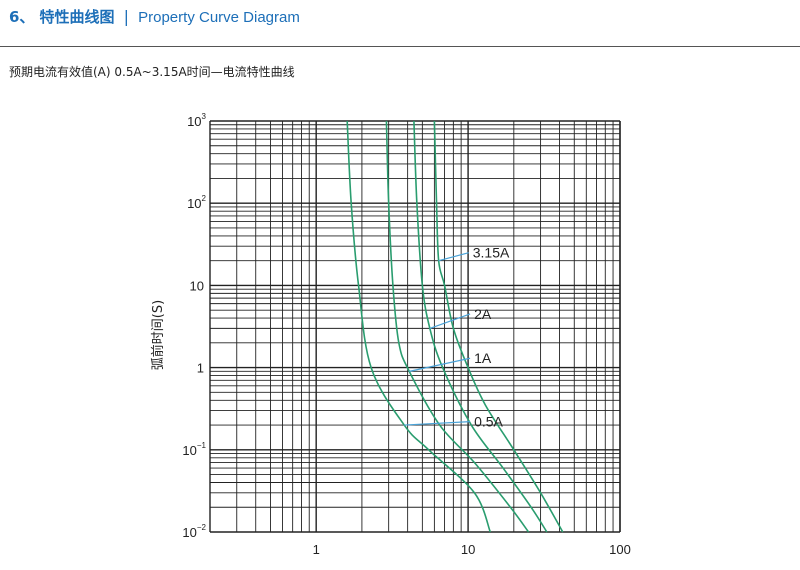 The height and width of the screenshot is (570, 800). I want to click on x-tick-label: 10, so click(468, 549).